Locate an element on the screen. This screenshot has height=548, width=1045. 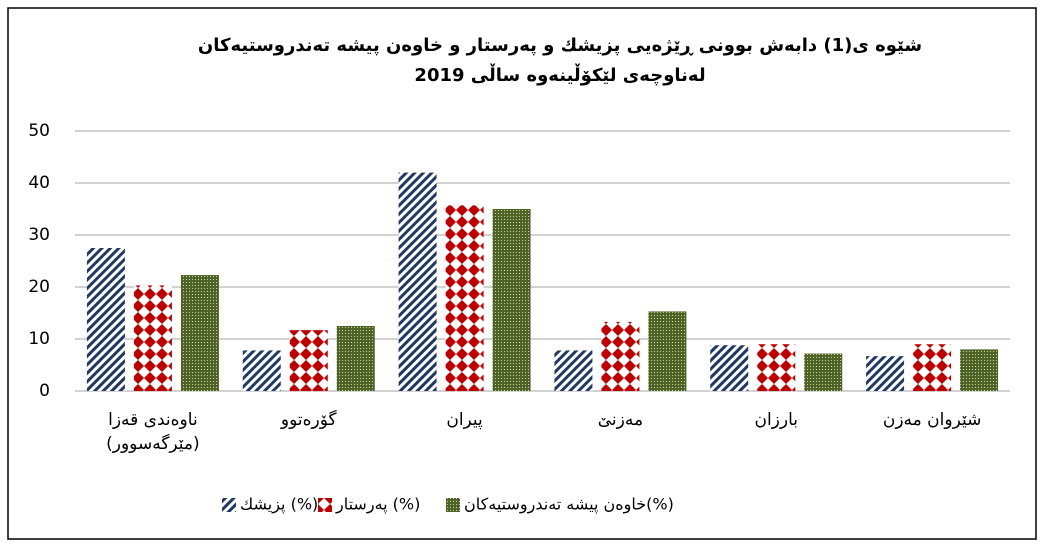
y-tick-label: 0 is located at coordinates (44, 391).